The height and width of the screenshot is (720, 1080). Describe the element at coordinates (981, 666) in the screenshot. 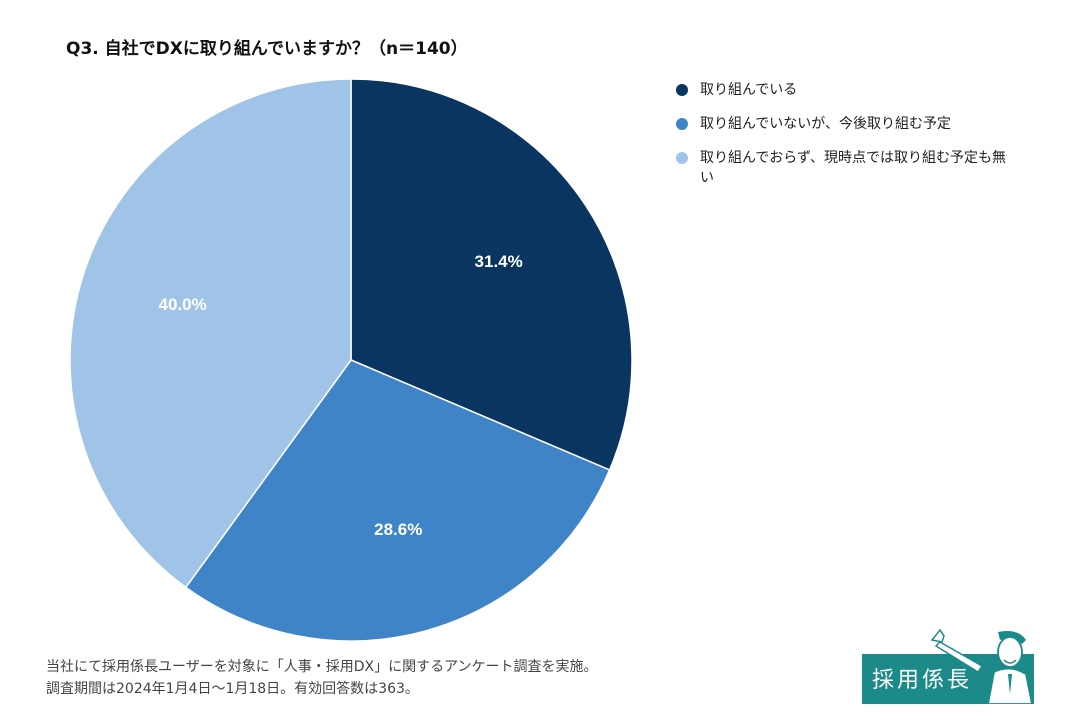

I see `mascot-figure-icon` at that location.